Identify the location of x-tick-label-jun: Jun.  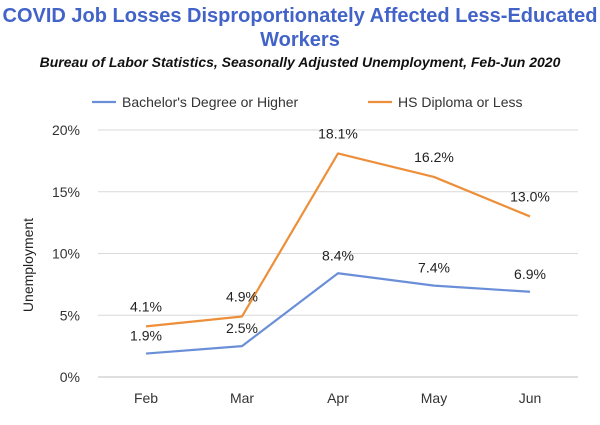
(530, 398).